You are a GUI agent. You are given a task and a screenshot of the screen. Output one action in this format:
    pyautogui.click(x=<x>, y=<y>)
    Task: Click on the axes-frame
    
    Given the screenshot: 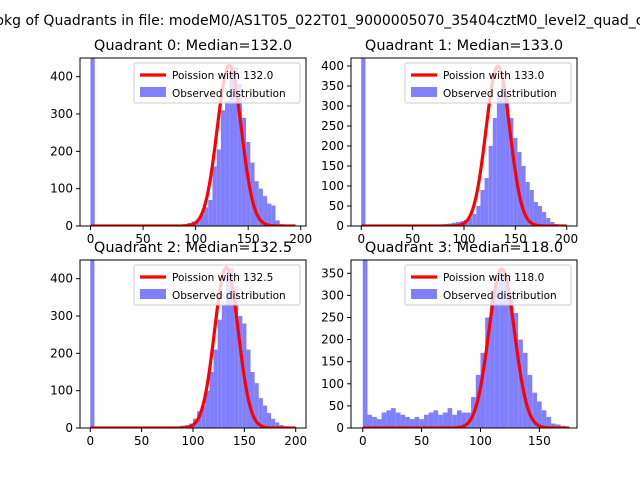 What is the action you would take?
    pyautogui.click(x=193, y=142)
    